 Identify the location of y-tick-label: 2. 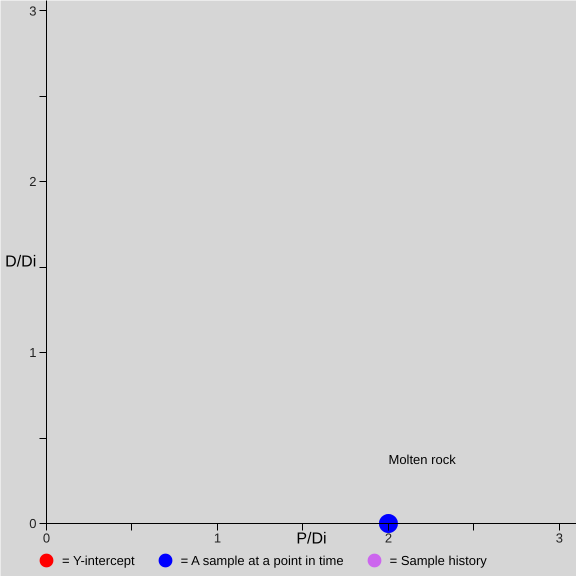
(33, 182).